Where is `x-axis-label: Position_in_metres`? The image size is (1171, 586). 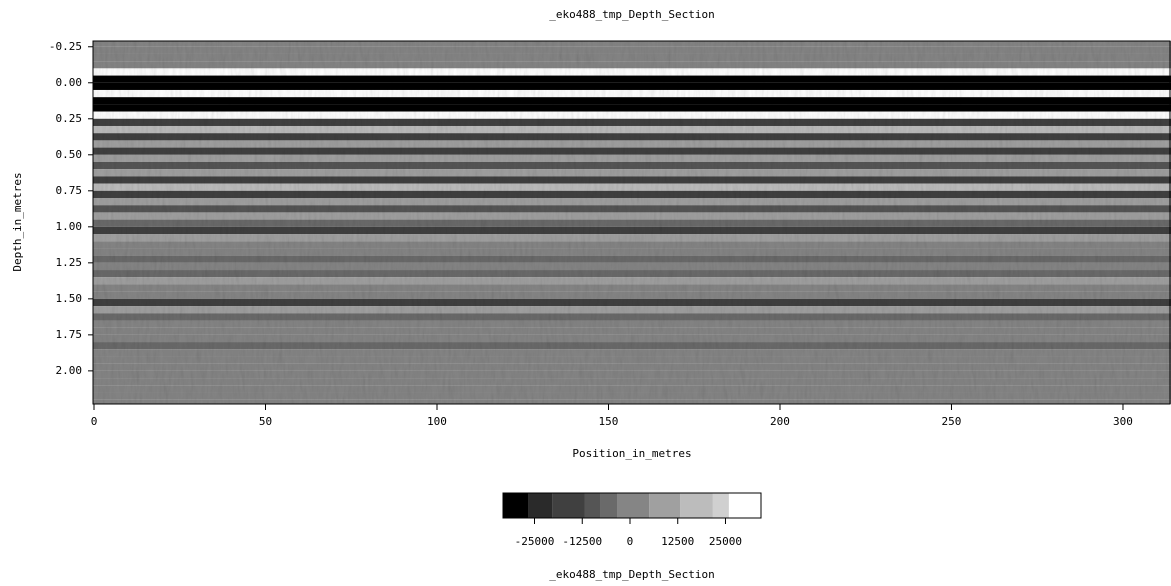
x-axis-label: Position_in_metres is located at coordinates (631, 453).